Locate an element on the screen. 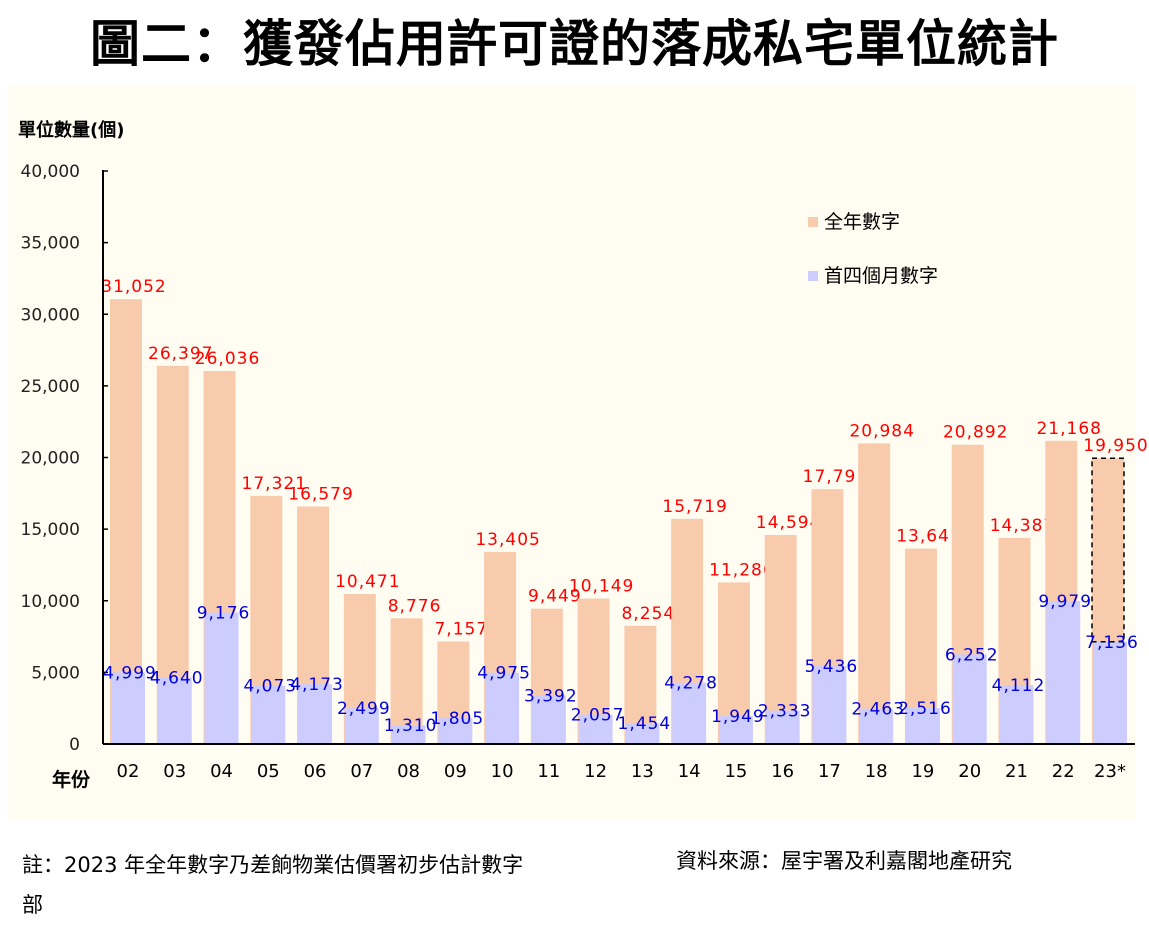 This screenshot has height=925, width=1149. data-label-full-year: 13,405 is located at coordinates (507, 540).